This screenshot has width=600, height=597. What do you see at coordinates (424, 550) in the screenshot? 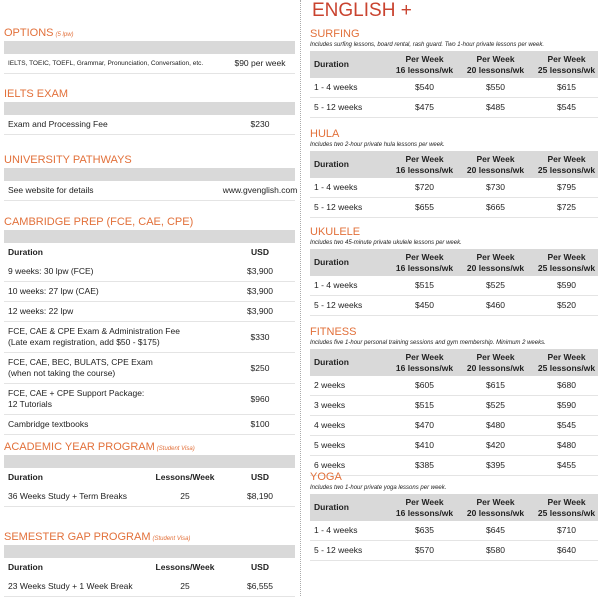
I see `table-cell: $570` at bounding box center [424, 550].